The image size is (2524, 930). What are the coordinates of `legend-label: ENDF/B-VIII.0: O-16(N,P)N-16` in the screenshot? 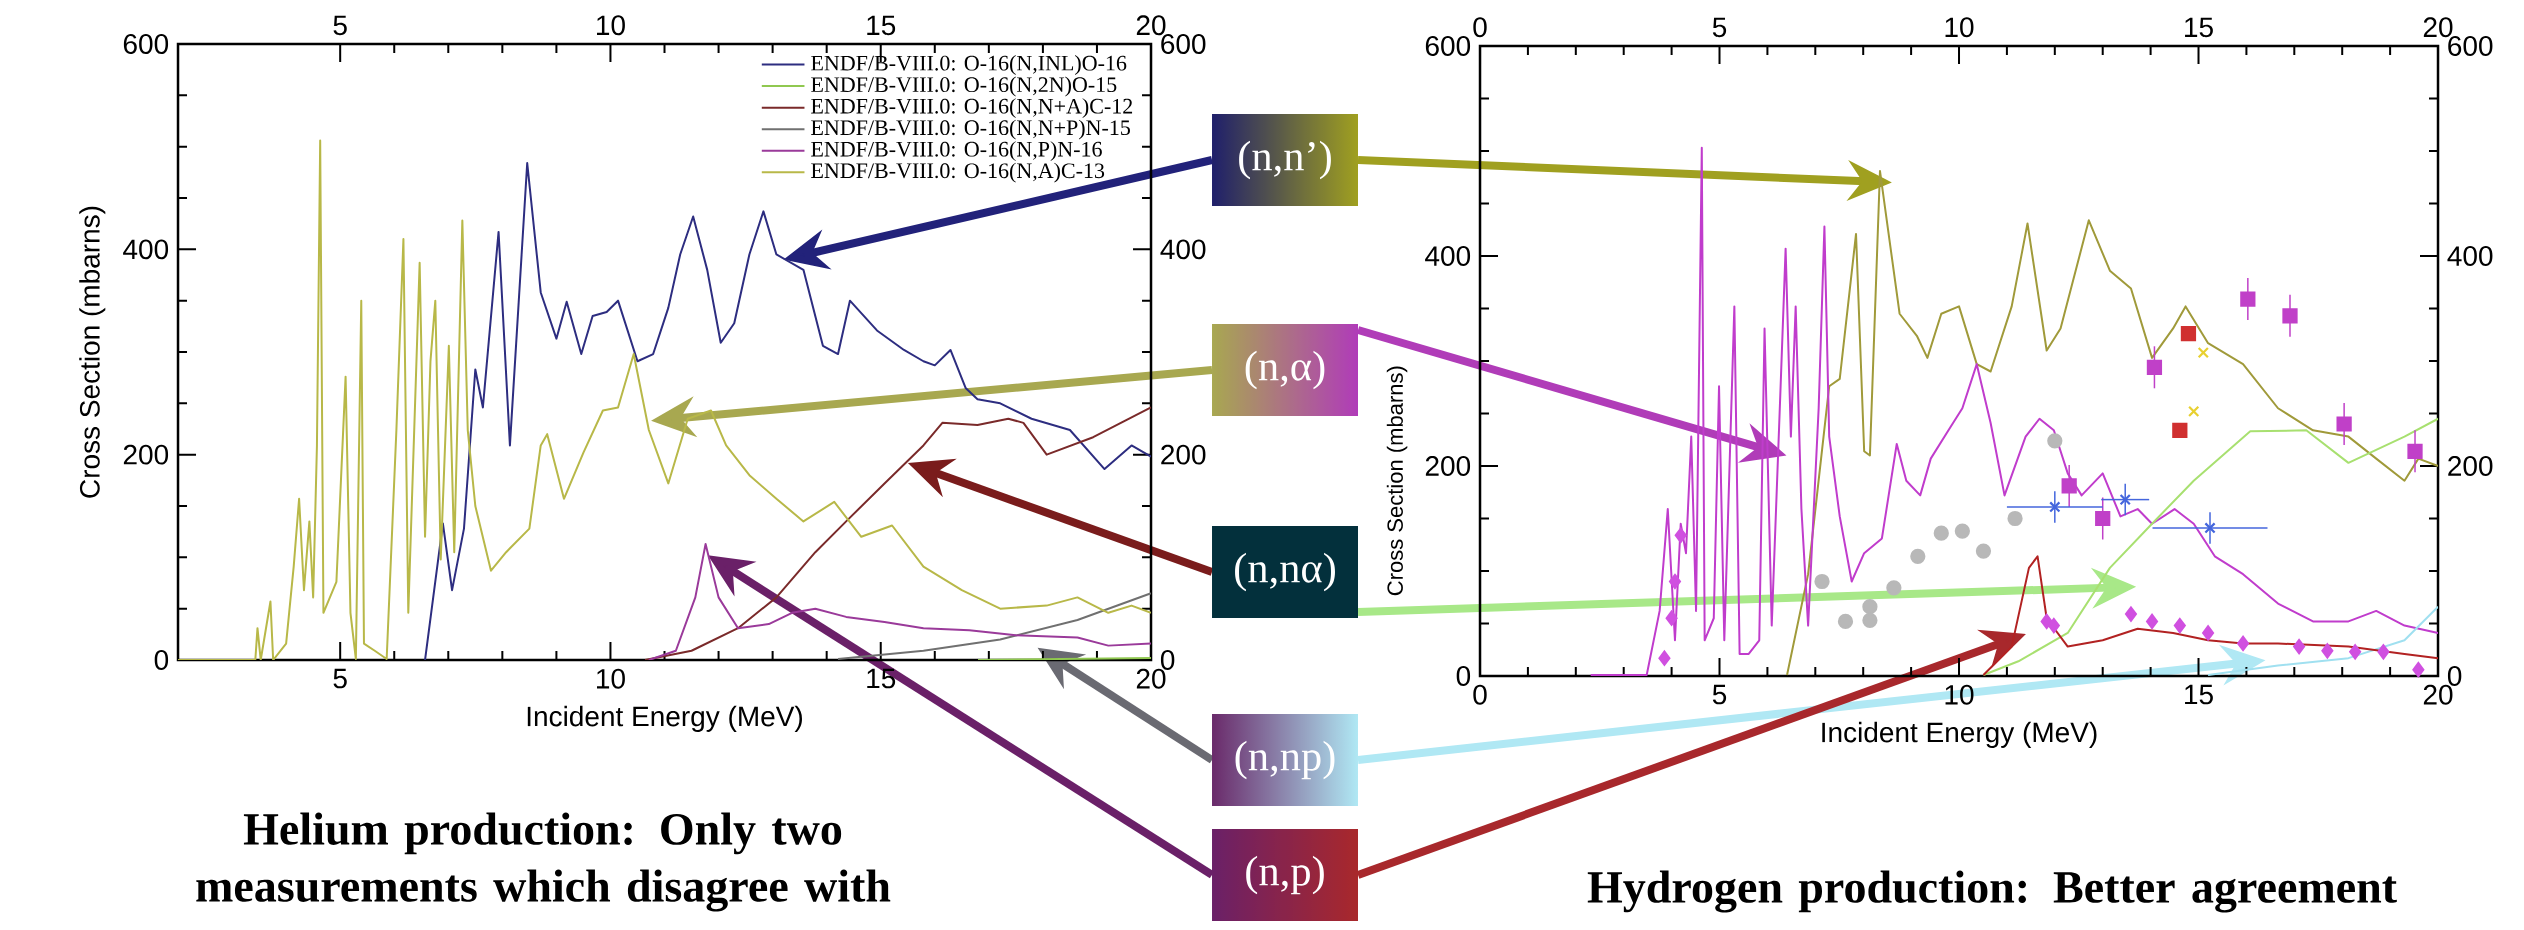 It's located at (956, 151).